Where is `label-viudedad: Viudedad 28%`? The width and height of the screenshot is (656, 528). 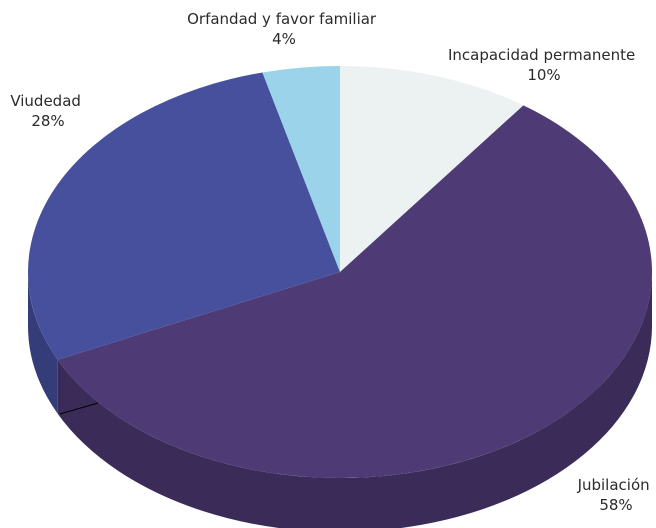
label-viudedad: Viudedad 28% is located at coordinates (47, 111).